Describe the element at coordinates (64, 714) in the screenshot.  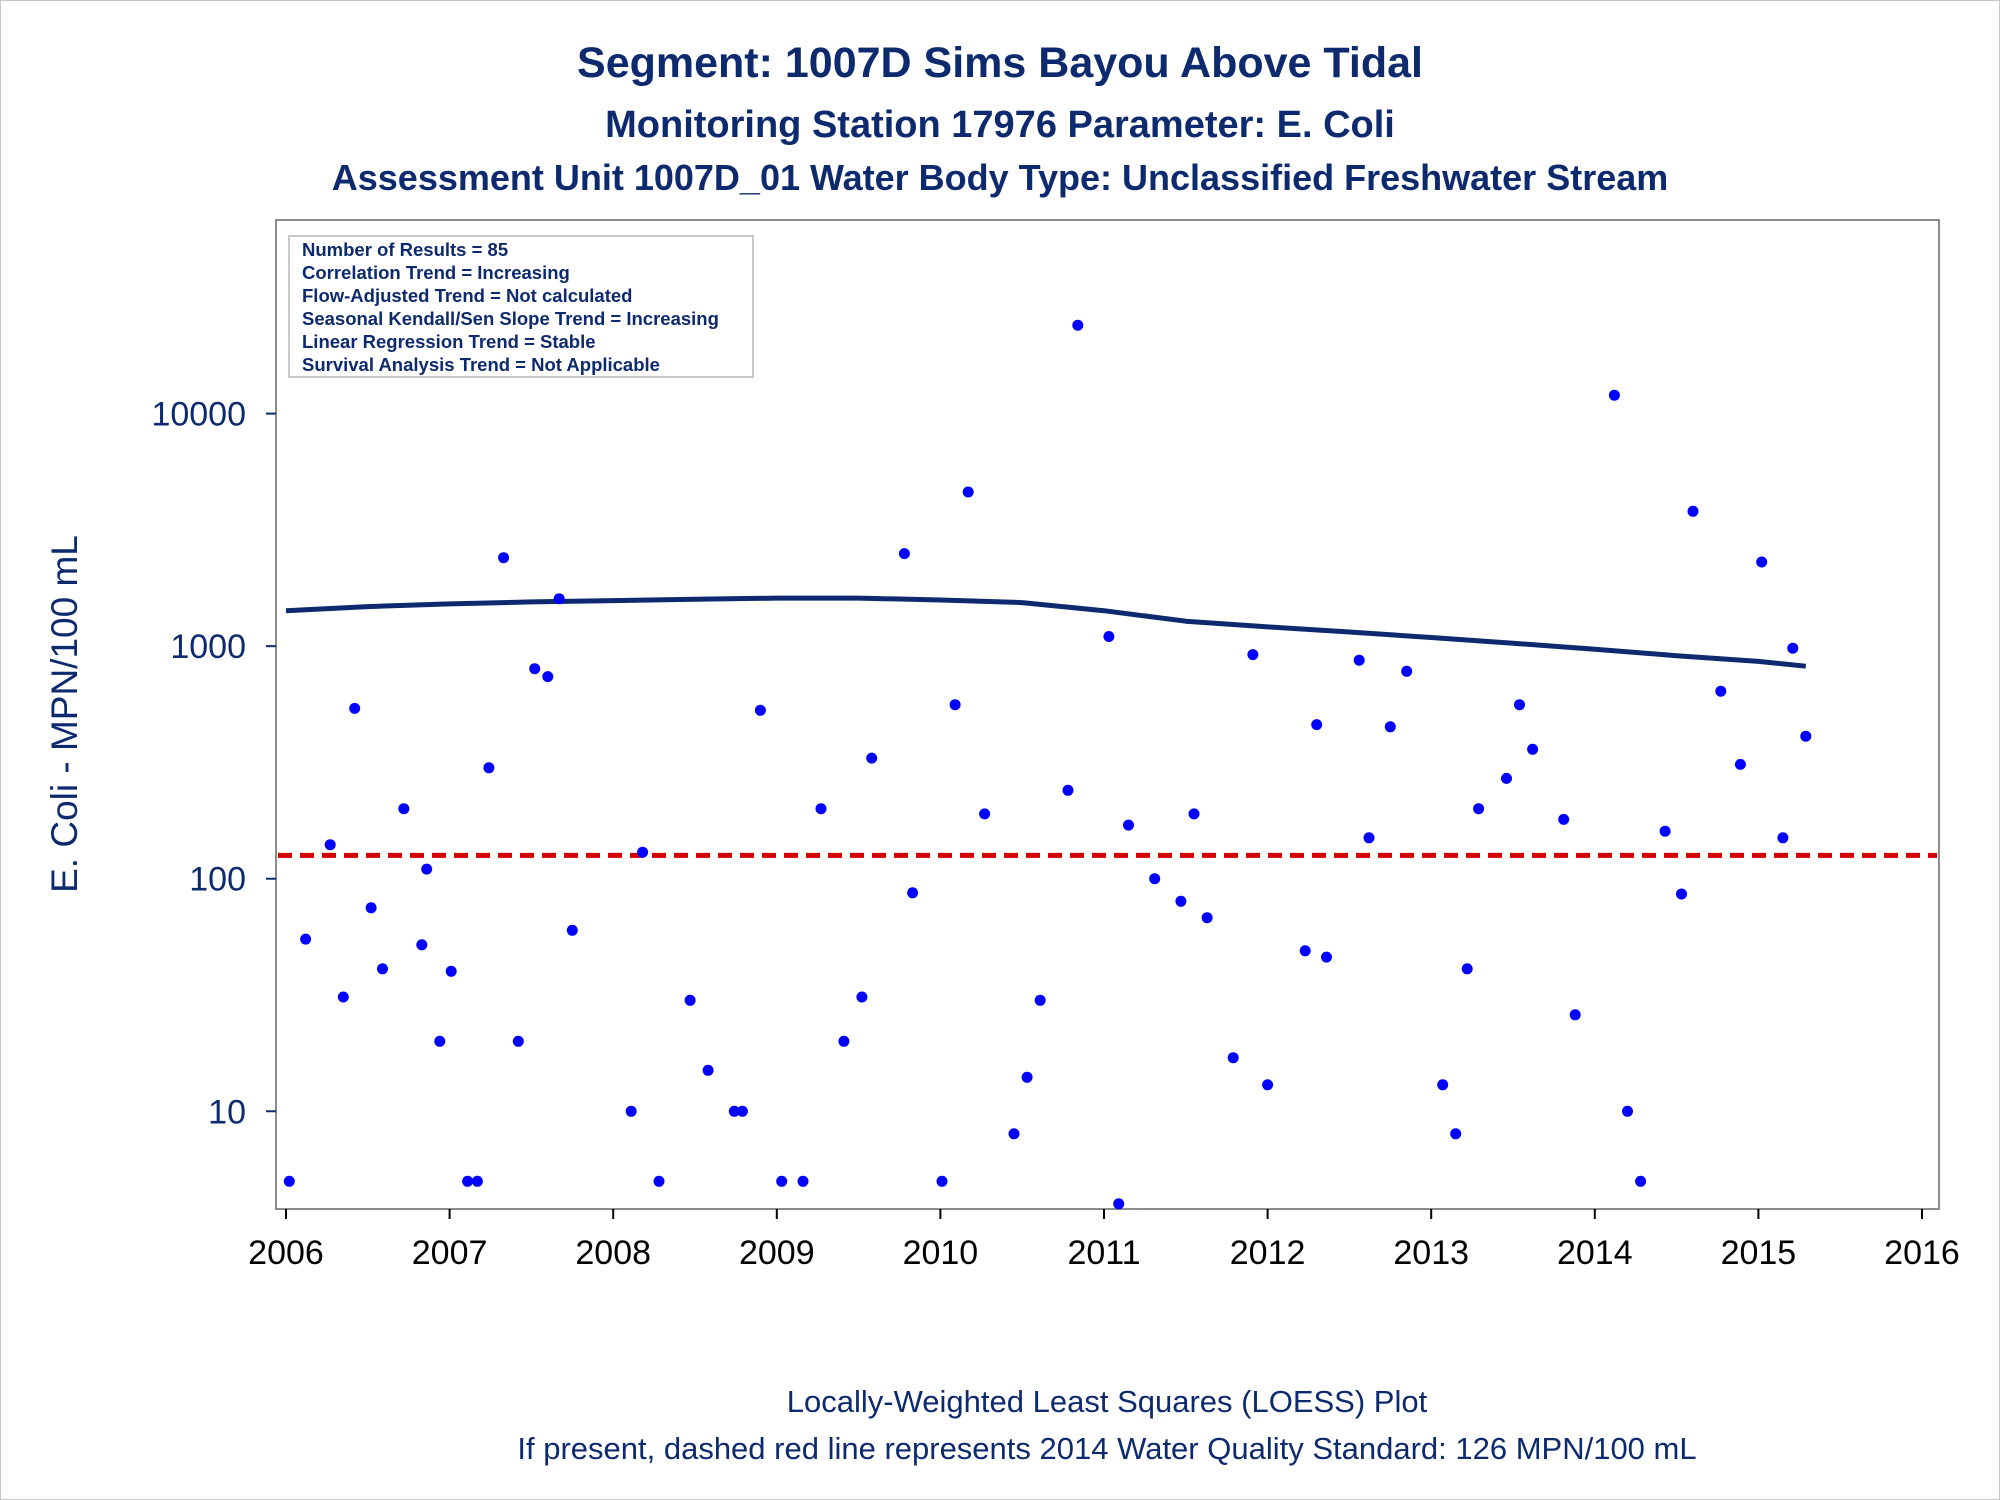
I see `y-axis-label: E. Coli - MPN/100 mL` at that location.